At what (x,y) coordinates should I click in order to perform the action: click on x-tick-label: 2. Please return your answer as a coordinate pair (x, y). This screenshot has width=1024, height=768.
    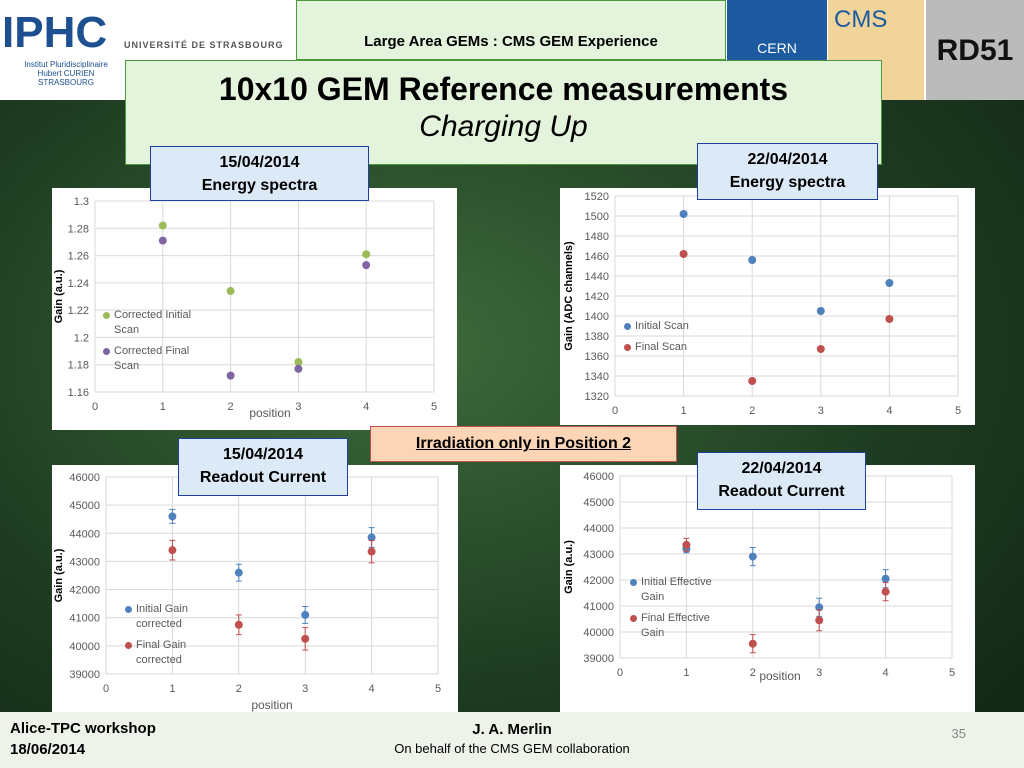
    Looking at the image, I should click on (753, 673).